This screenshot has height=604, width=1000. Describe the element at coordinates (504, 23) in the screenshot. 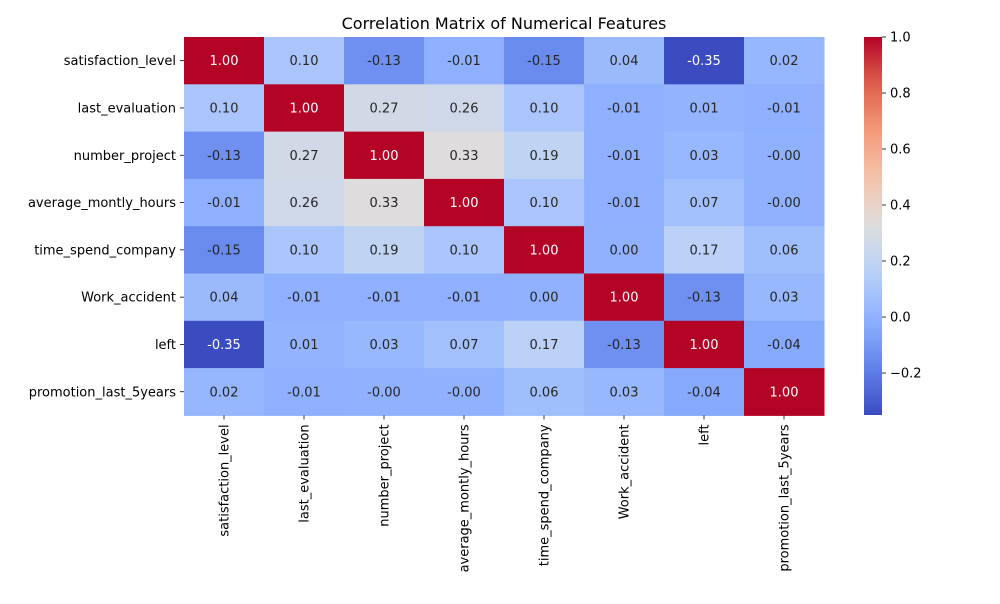

I see `chart-title: Correlation Matrix of Numerical Features` at that location.